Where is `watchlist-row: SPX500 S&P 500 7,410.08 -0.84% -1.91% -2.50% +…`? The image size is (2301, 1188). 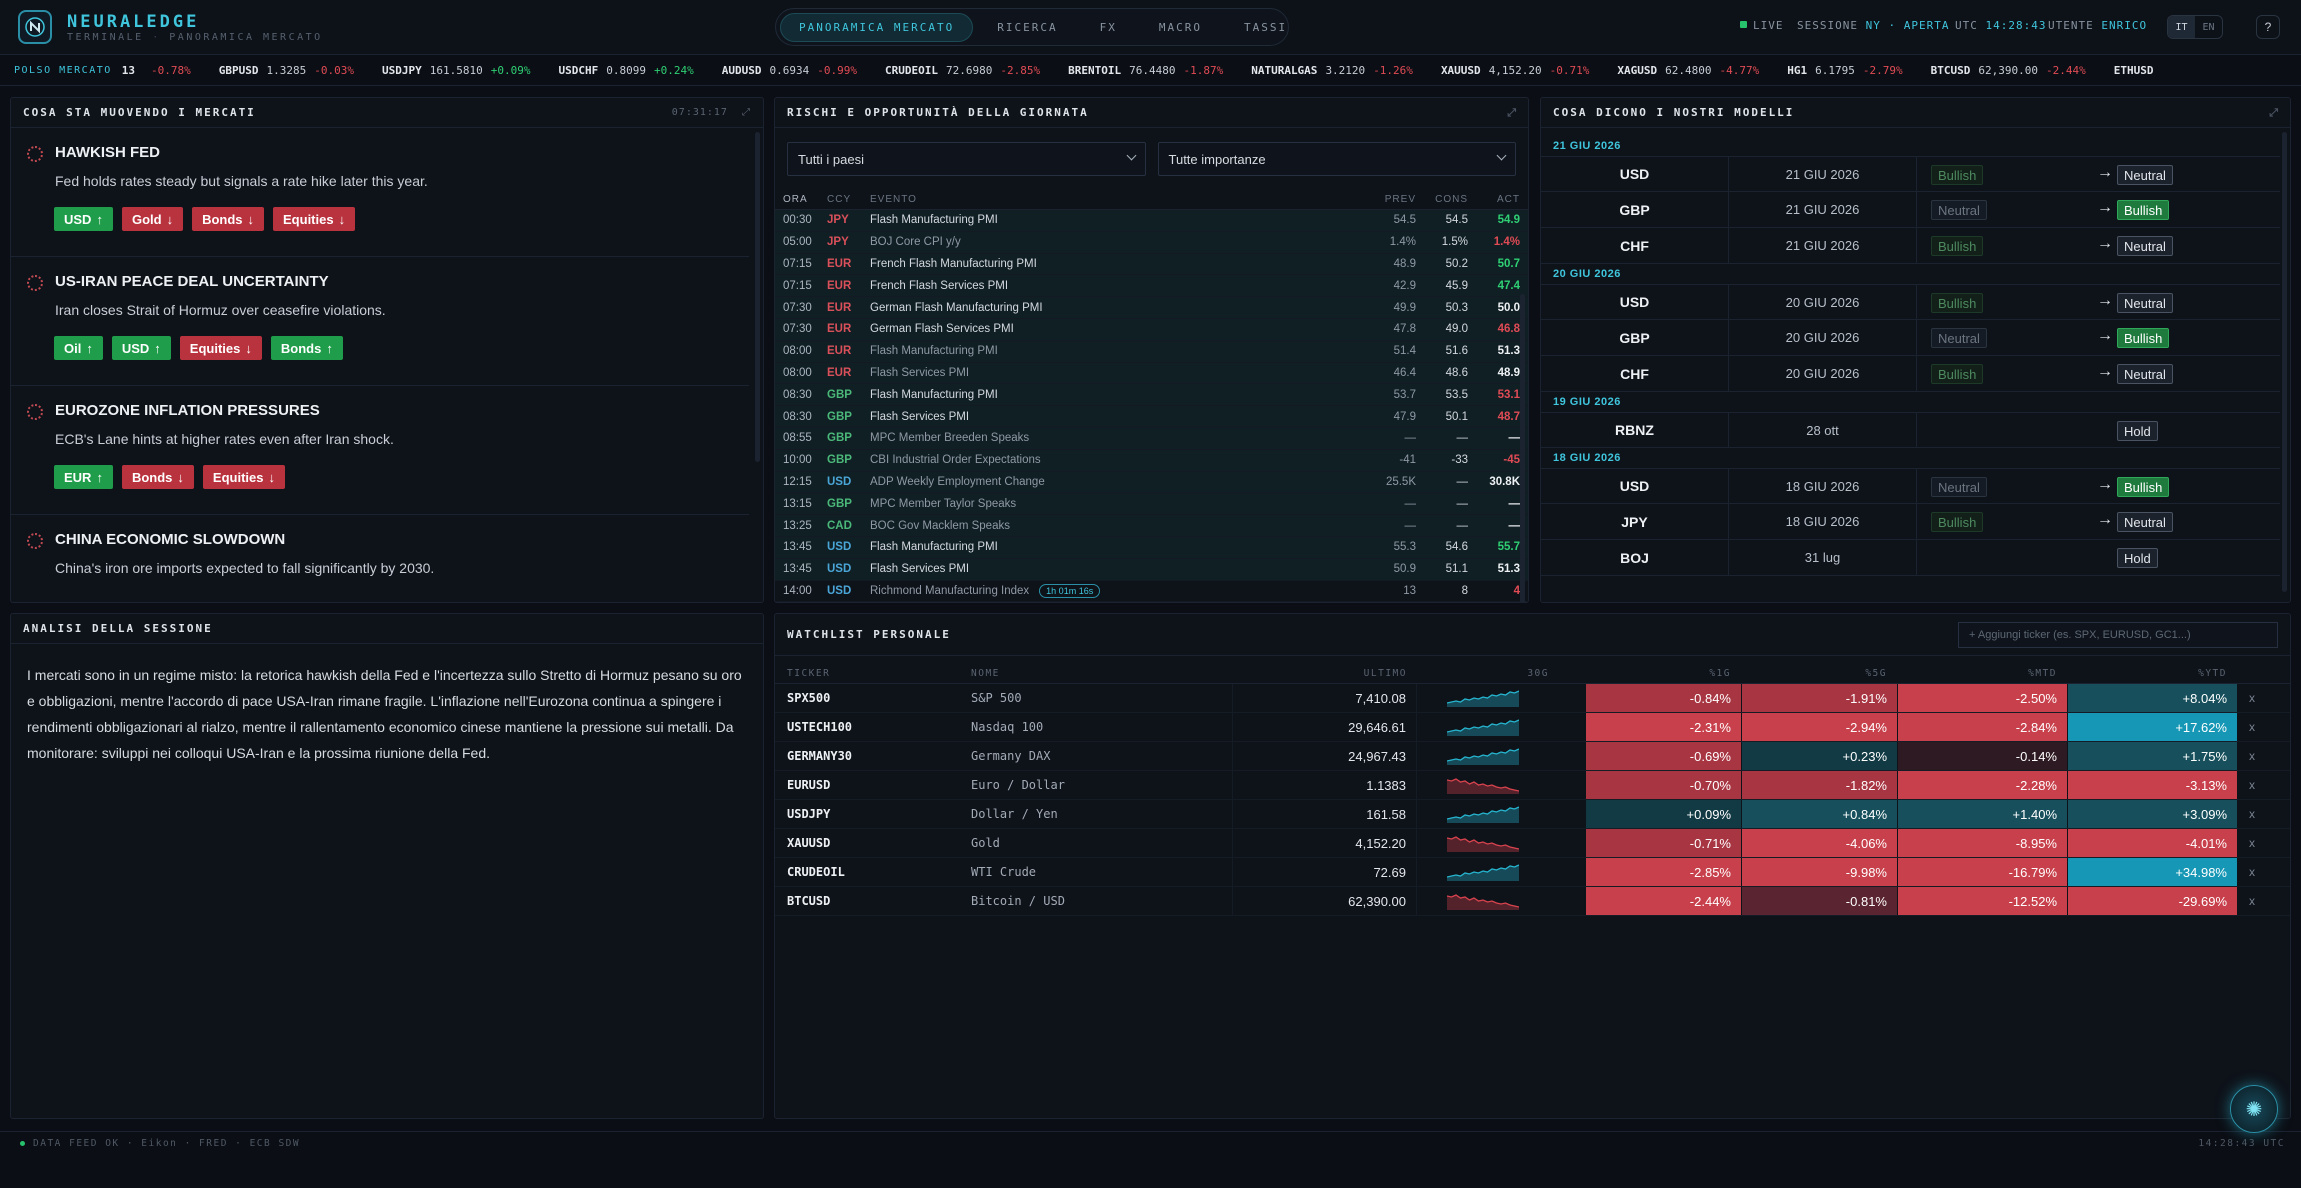 watchlist-row: SPX500 S&P 500 7,410.08 -0.84% -1.91% -2.50% +… is located at coordinates (1532, 698).